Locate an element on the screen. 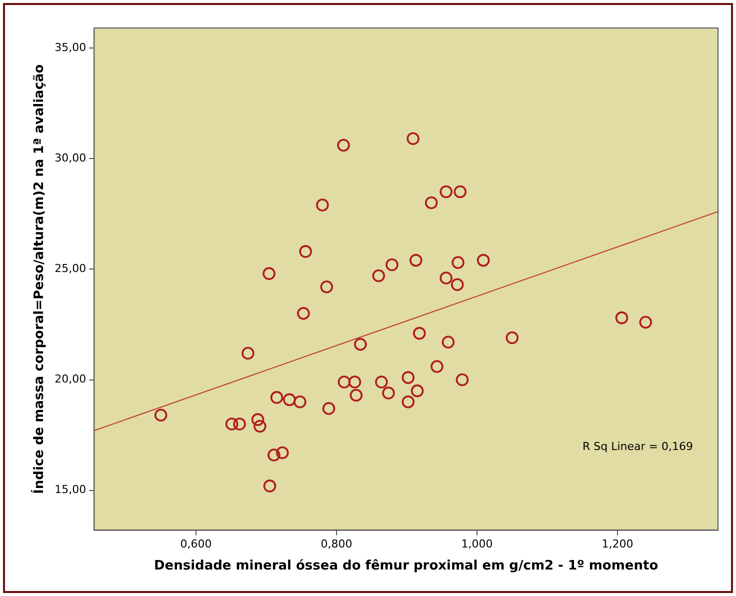  x-axis-title: Densidade mineral óssea do fêmur proximal em g/cm2 - 1º momento is located at coordinates (406, 566).